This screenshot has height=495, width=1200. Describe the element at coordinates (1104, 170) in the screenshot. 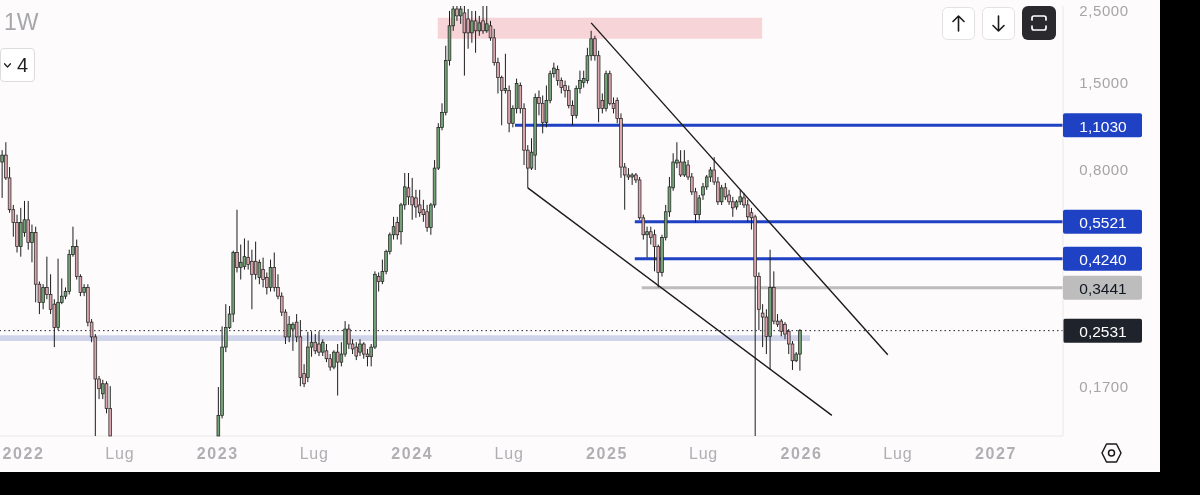

I see `y-tick-label: 0,8000` at that location.